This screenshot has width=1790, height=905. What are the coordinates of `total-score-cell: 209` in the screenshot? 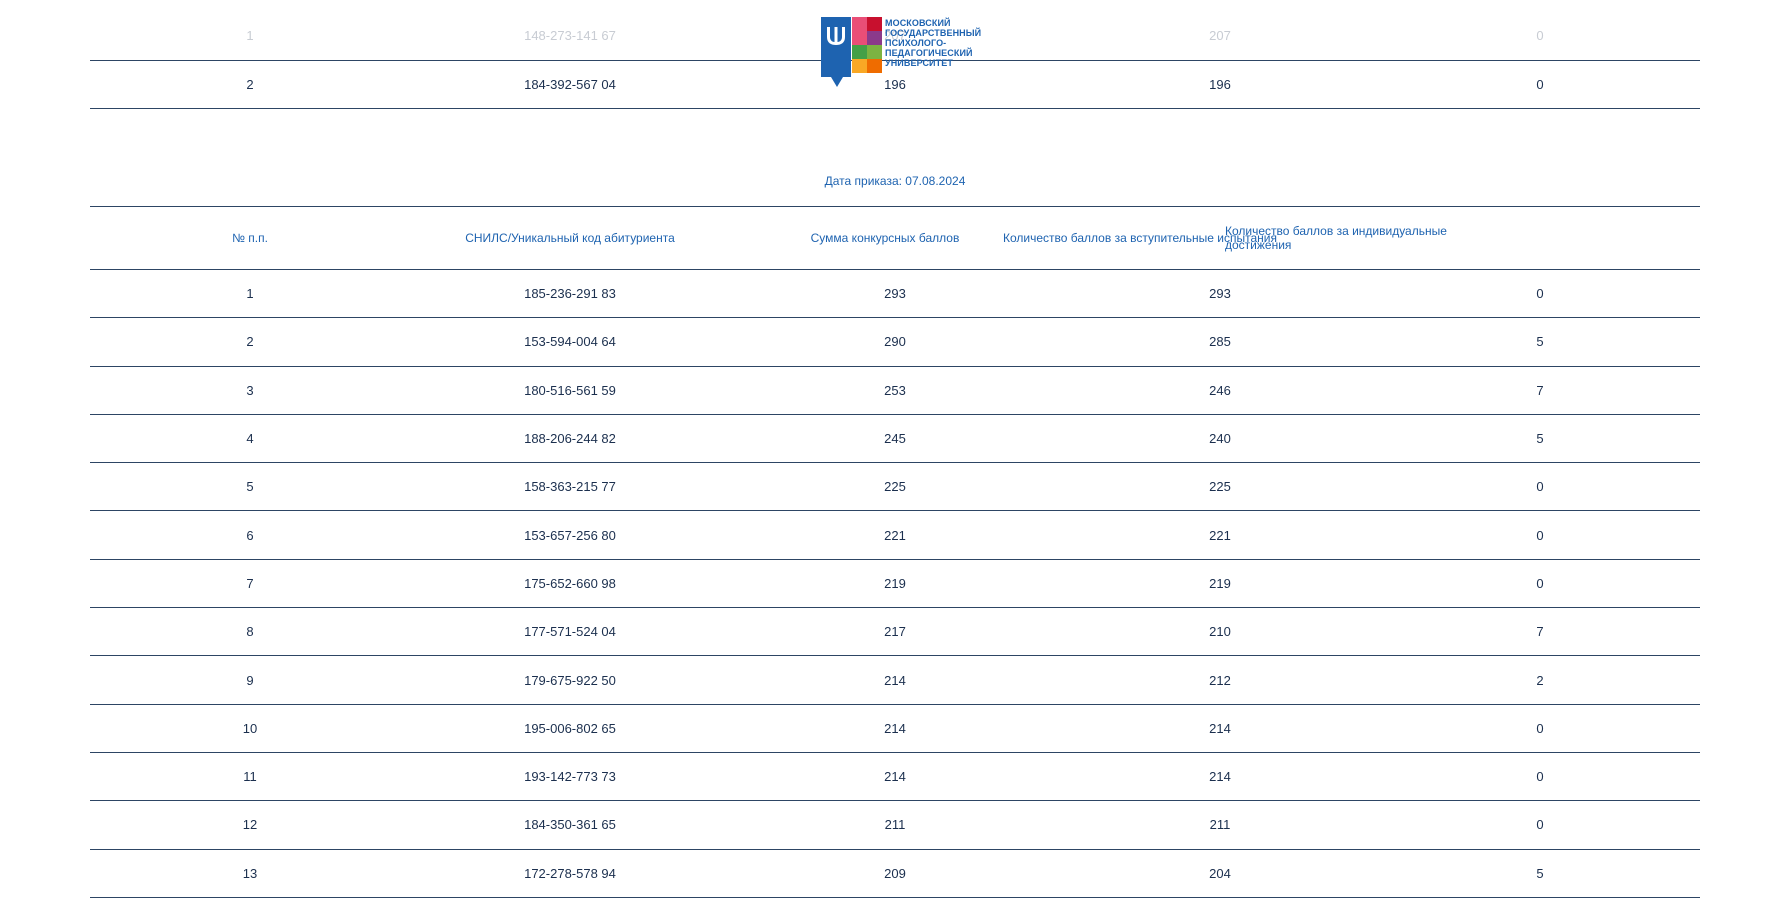 It's located at (895, 873).